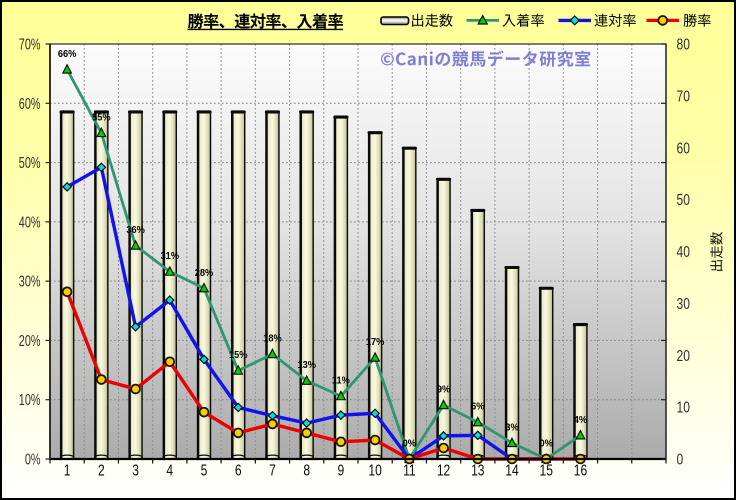 This screenshot has width=736, height=500. I want to click on svg-text: 60, so click(684, 148).